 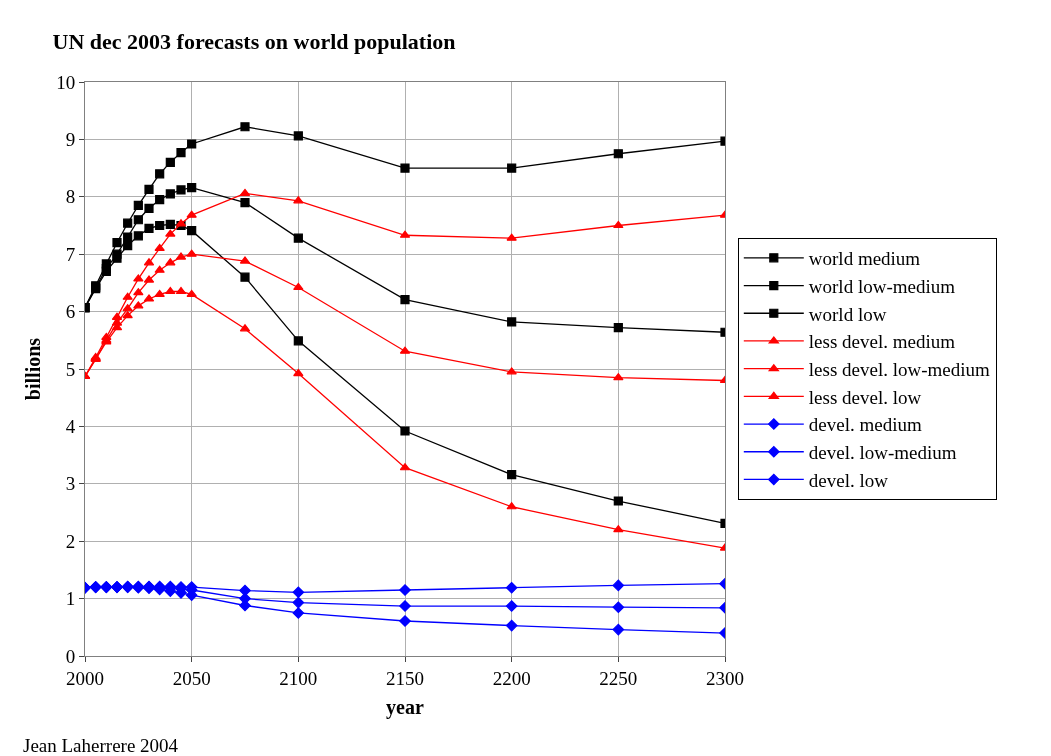 I want to click on legend-label: world medium, so click(x=864, y=259).